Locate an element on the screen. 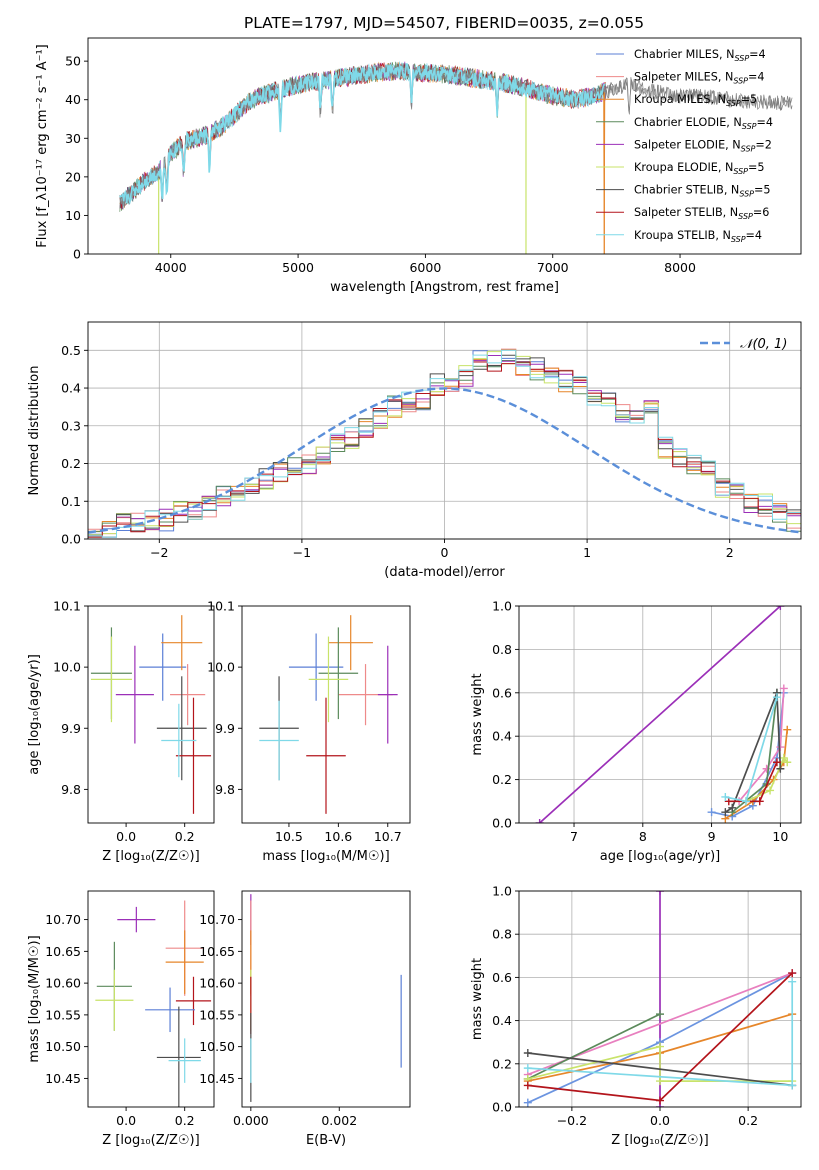 Image resolution: width=819 pixels, height=1170 pixels. x-axis-label: wavelength [Angstrom, rest frame] is located at coordinates (444, 287).